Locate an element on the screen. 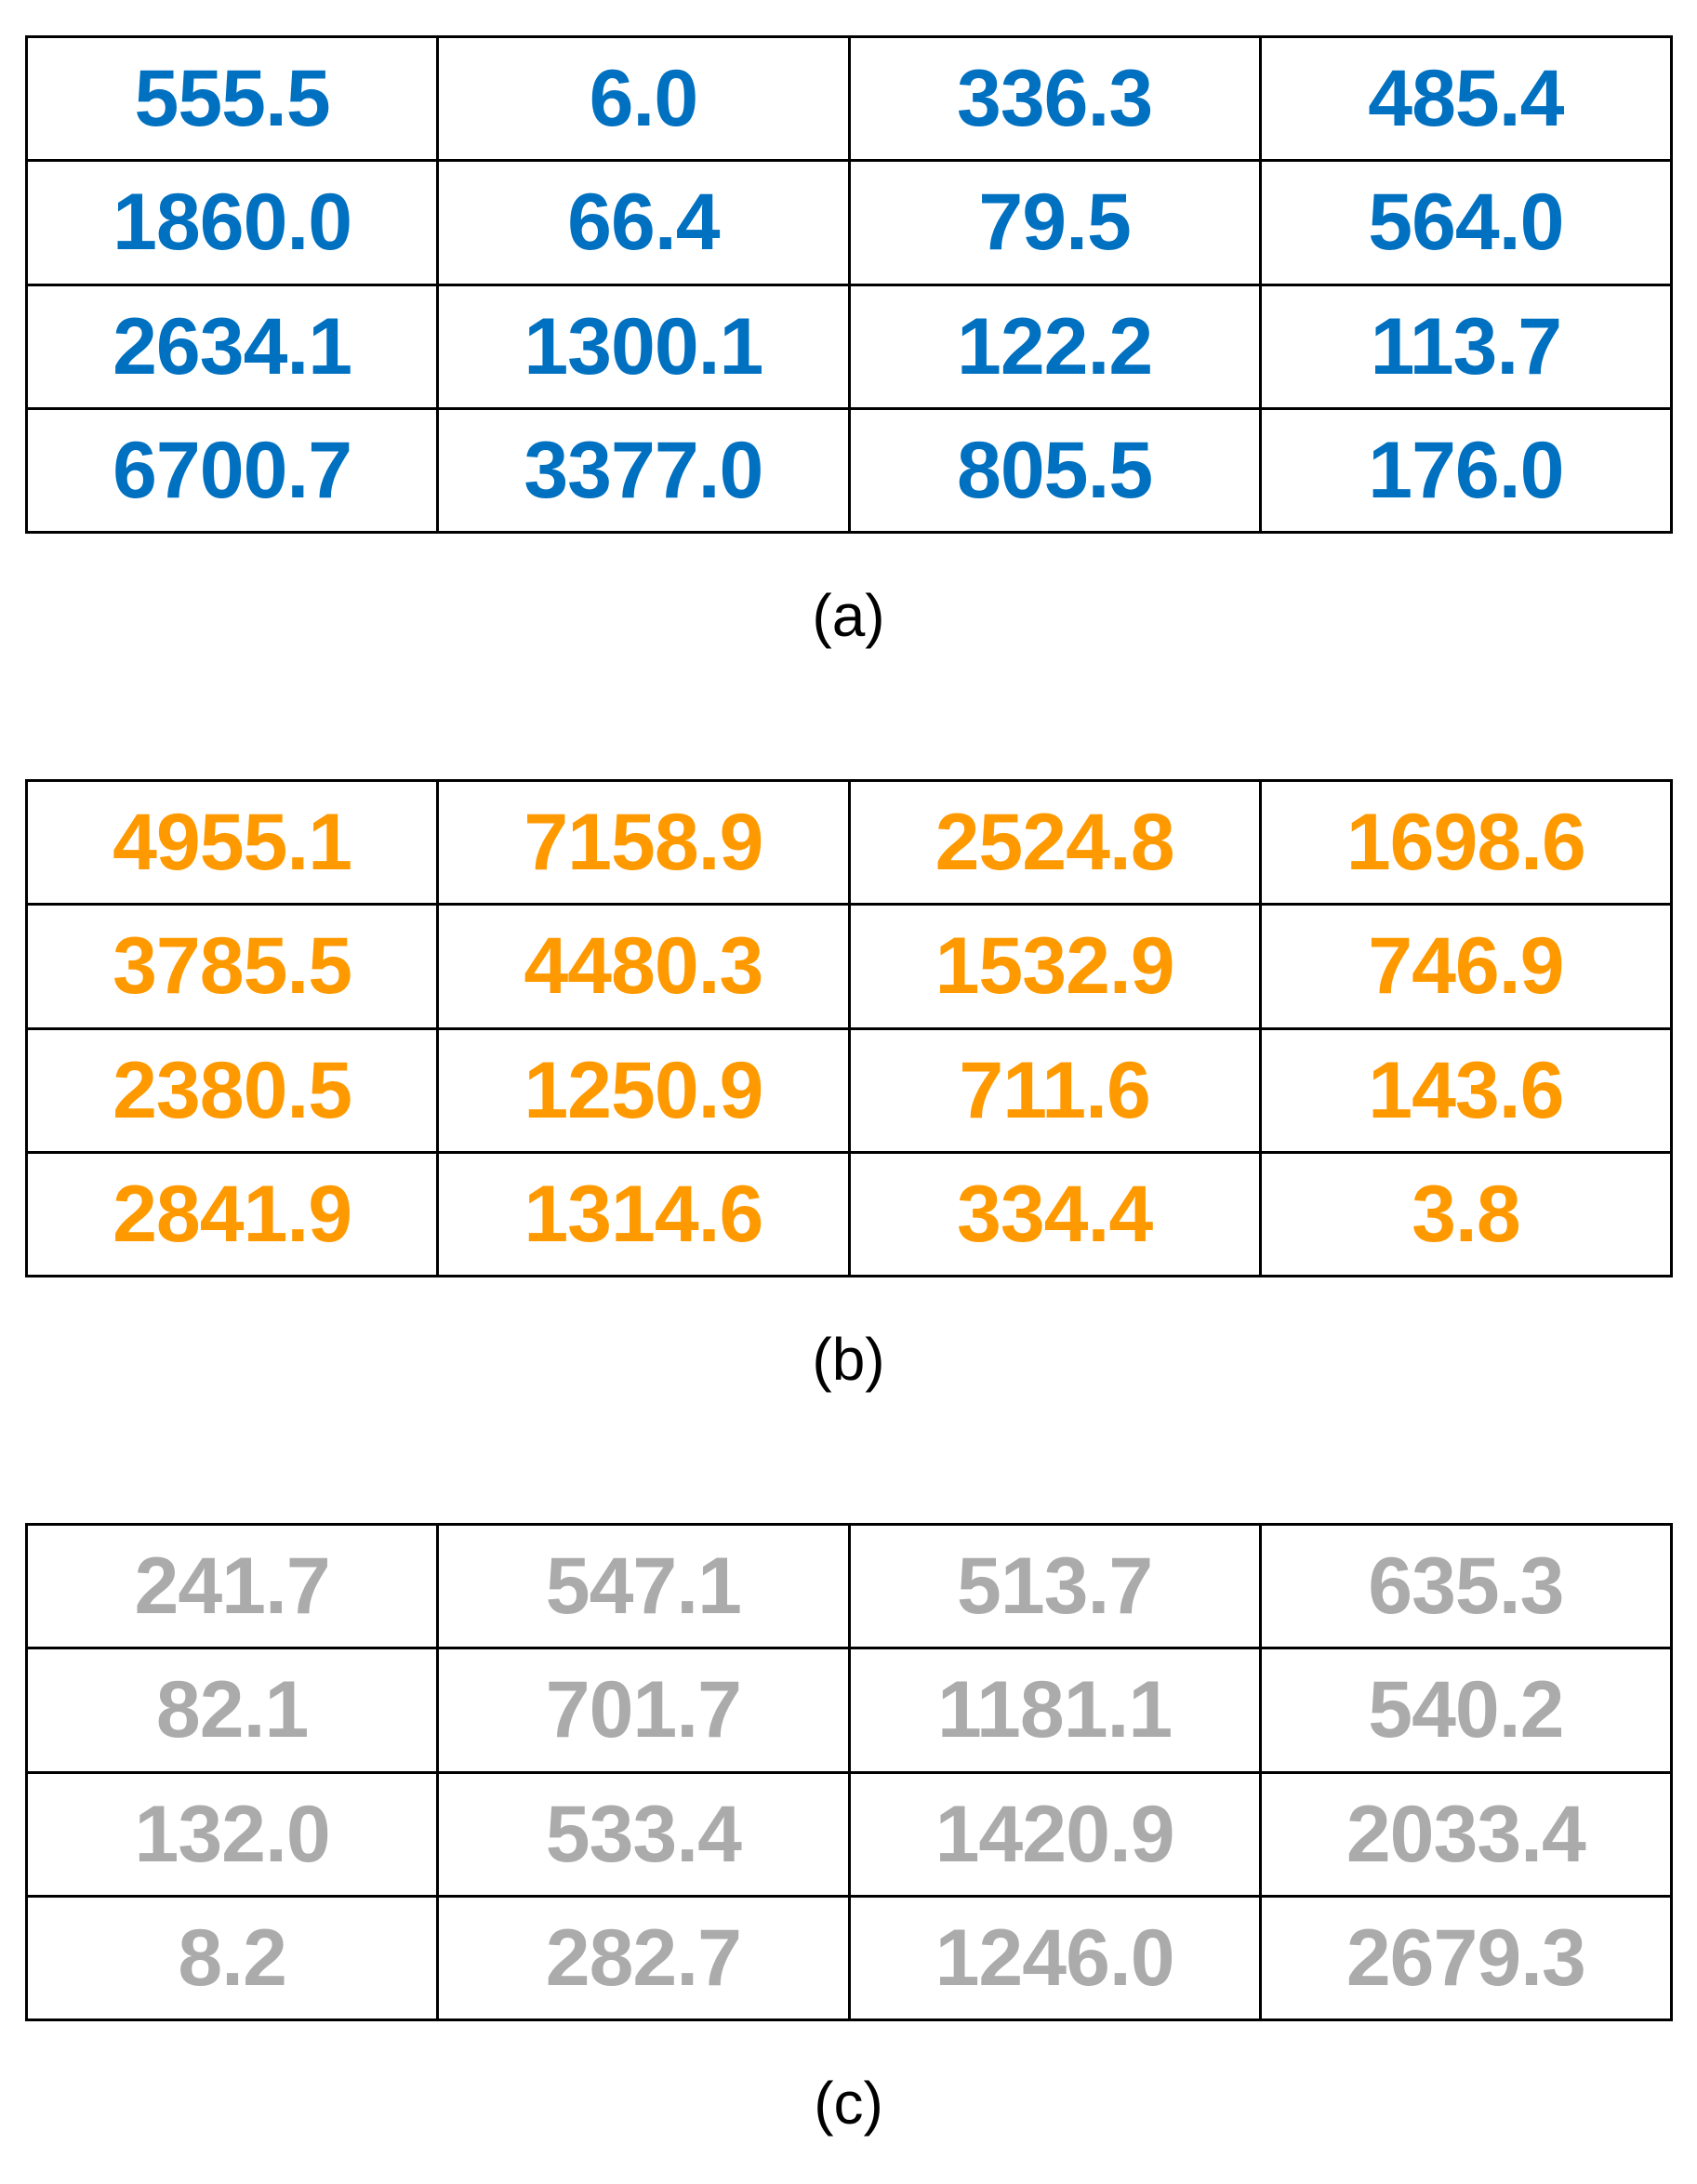 Image resolution: width=1697 pixels, height=2184 pixels. table-cell: 176.0 is located at coordinates (1466, 470).